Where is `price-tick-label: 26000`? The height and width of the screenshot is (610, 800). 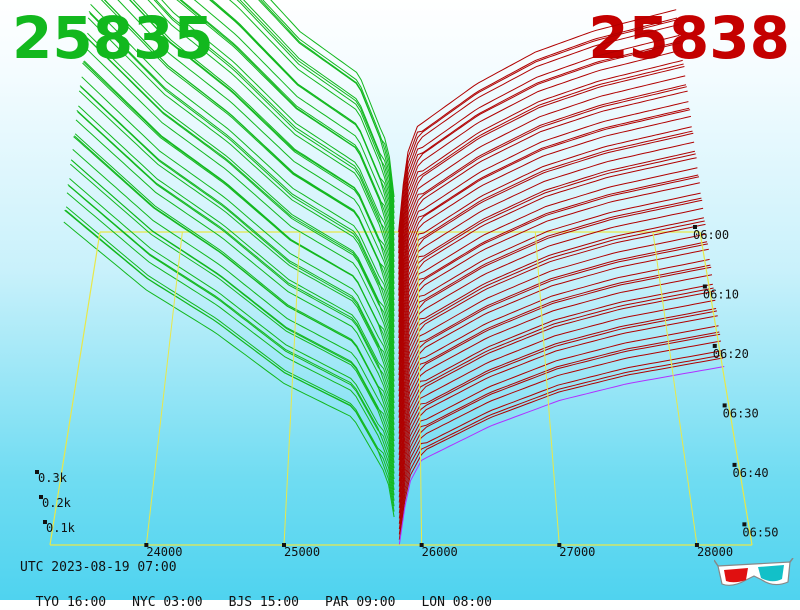 price-tick-label: 26000 is located at coordinates (440, 552).